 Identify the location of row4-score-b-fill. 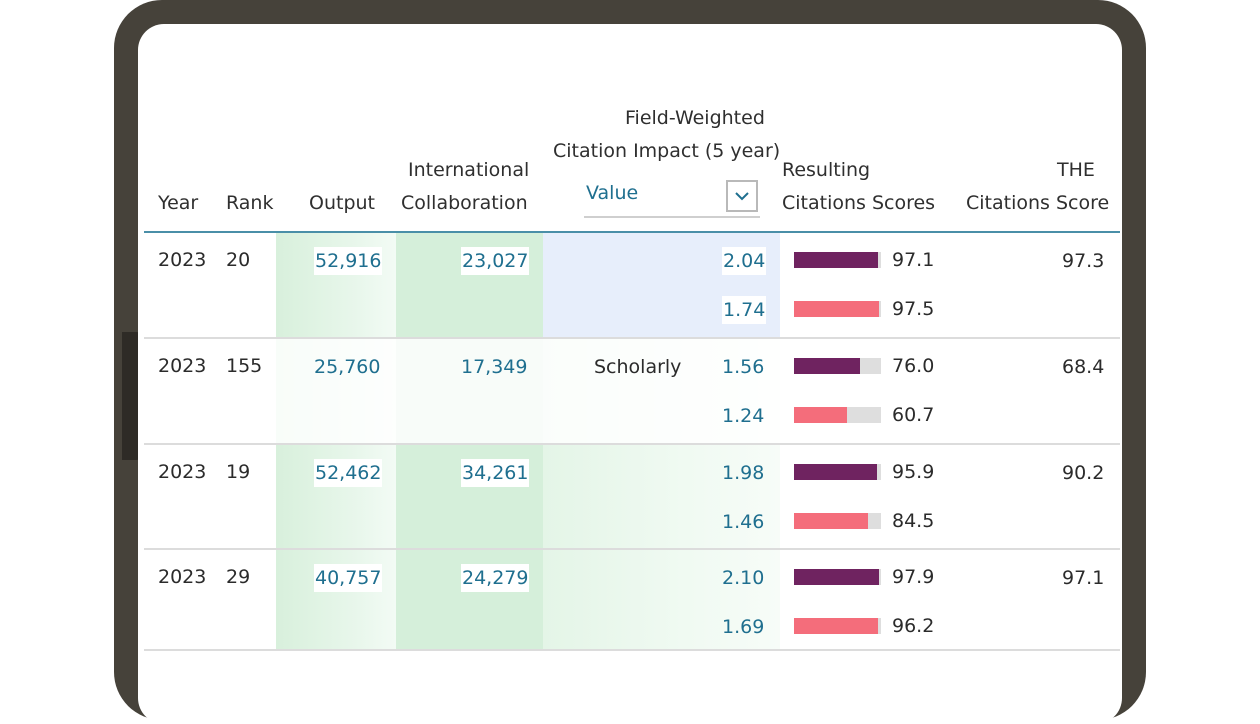
(836, 626).